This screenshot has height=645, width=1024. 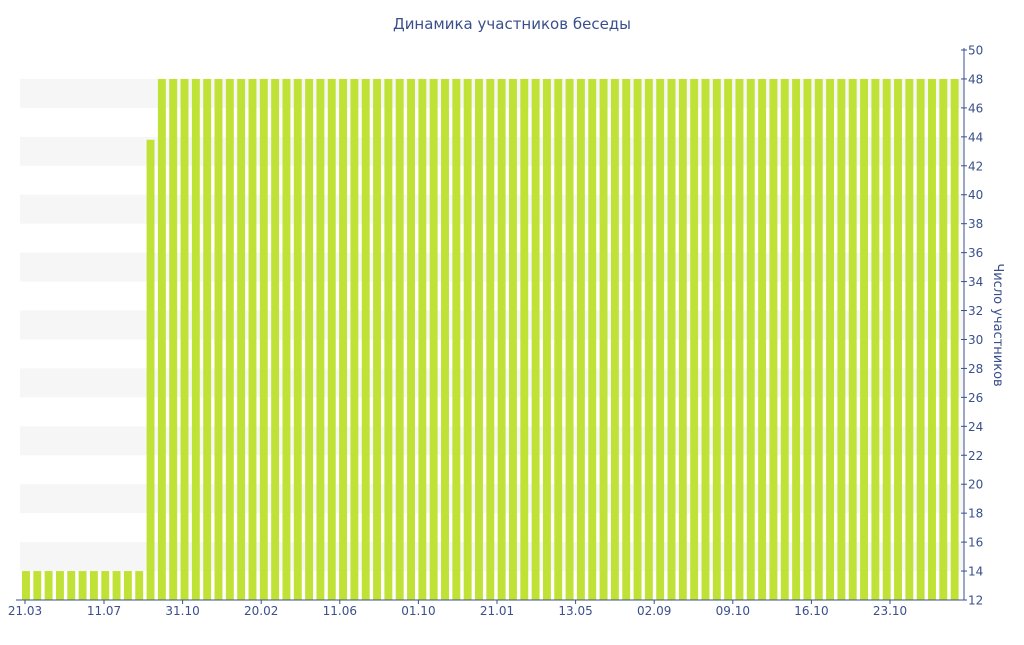 I want to click on y-tick-label: 40, so click(x=975, y=195).